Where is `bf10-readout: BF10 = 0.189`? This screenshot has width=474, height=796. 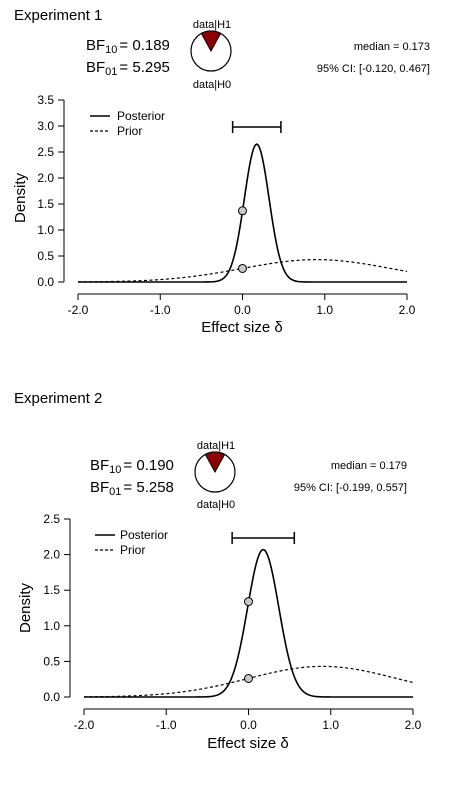 bf10-readout: BF10 = 0.189 is located at coordinates (128, 46).